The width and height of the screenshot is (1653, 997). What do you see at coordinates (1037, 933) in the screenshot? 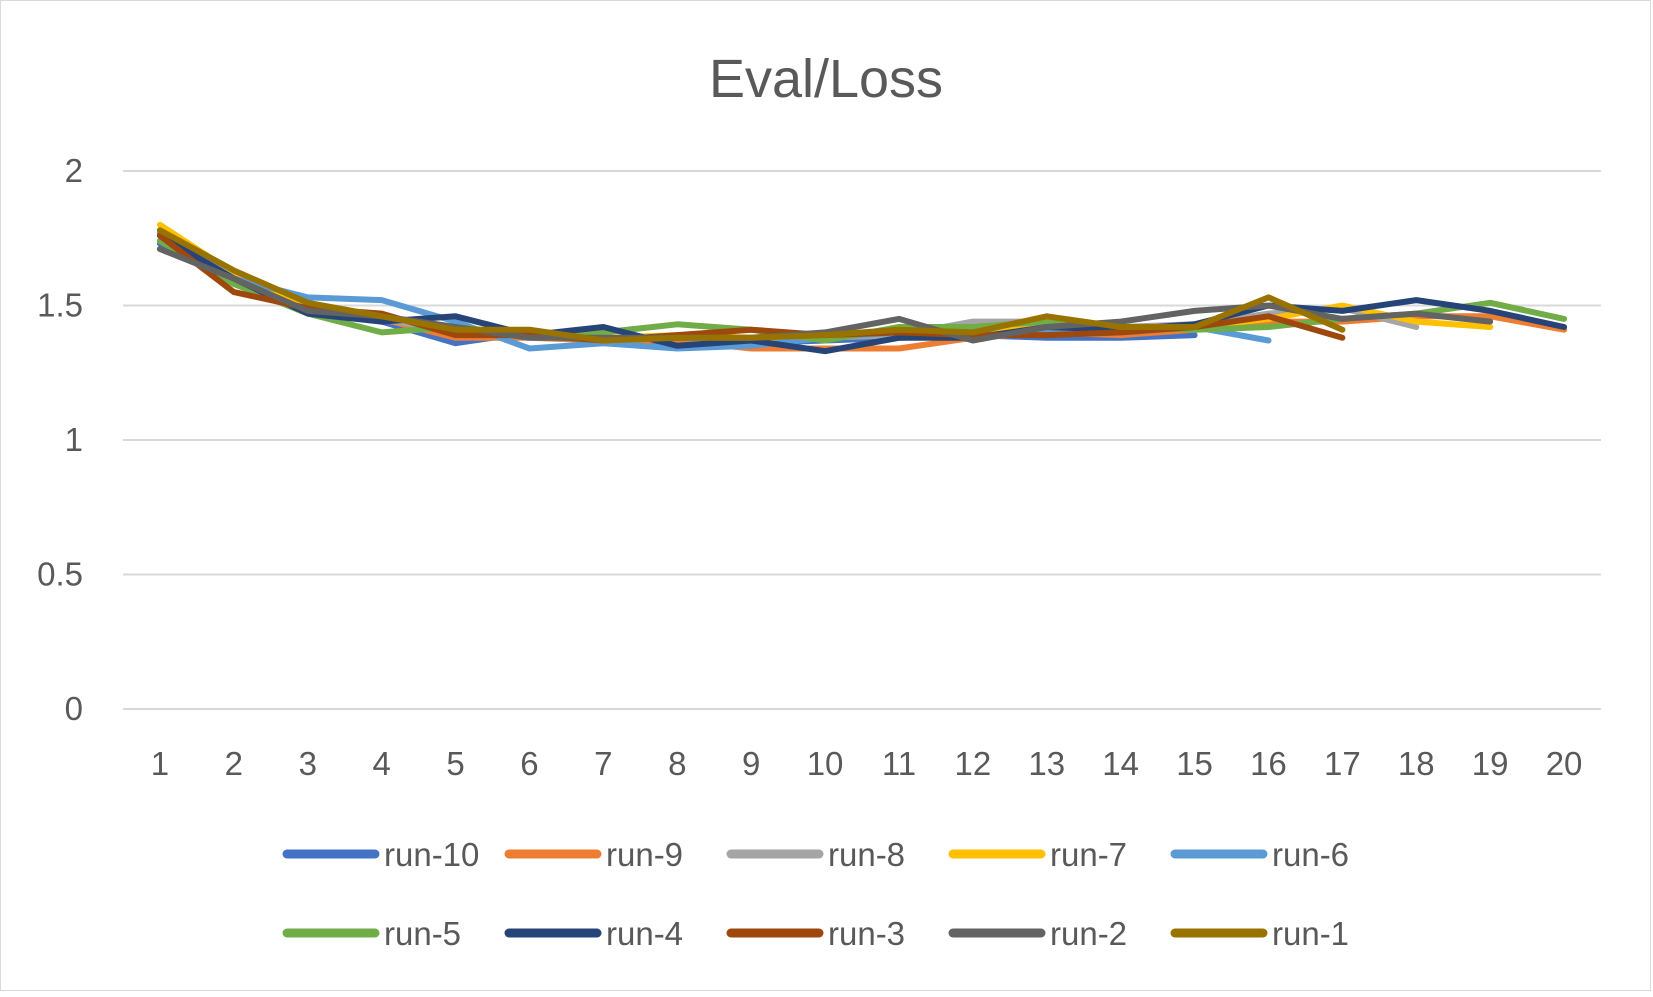
I see `legend-item-run-2: run-2` at bounding box center [1037, 933].